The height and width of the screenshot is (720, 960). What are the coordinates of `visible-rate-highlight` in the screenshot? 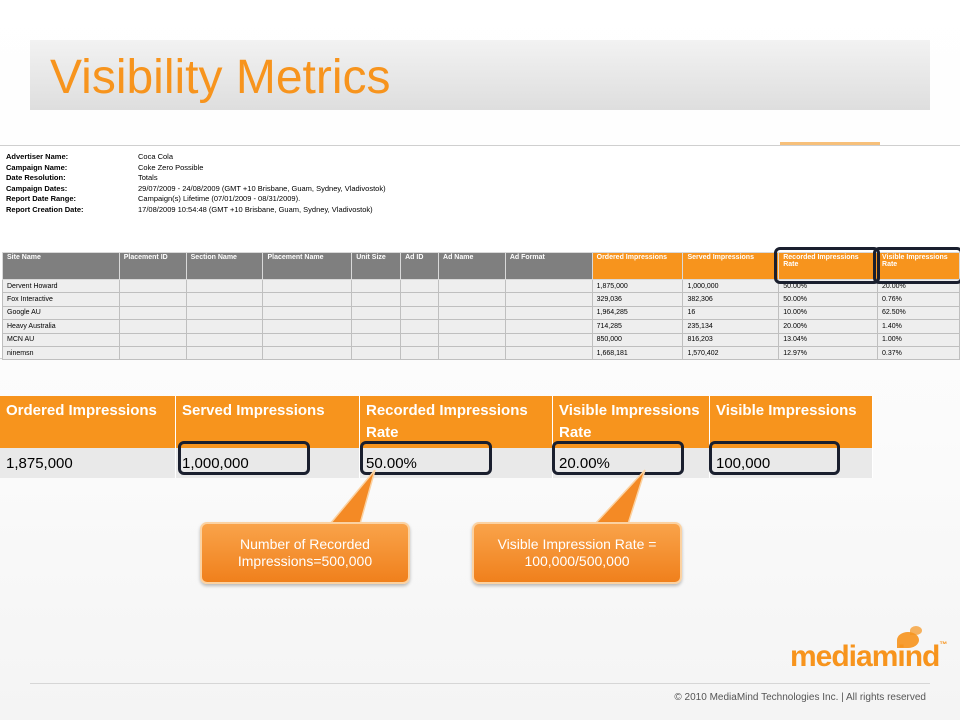 It's located at (916, 265).